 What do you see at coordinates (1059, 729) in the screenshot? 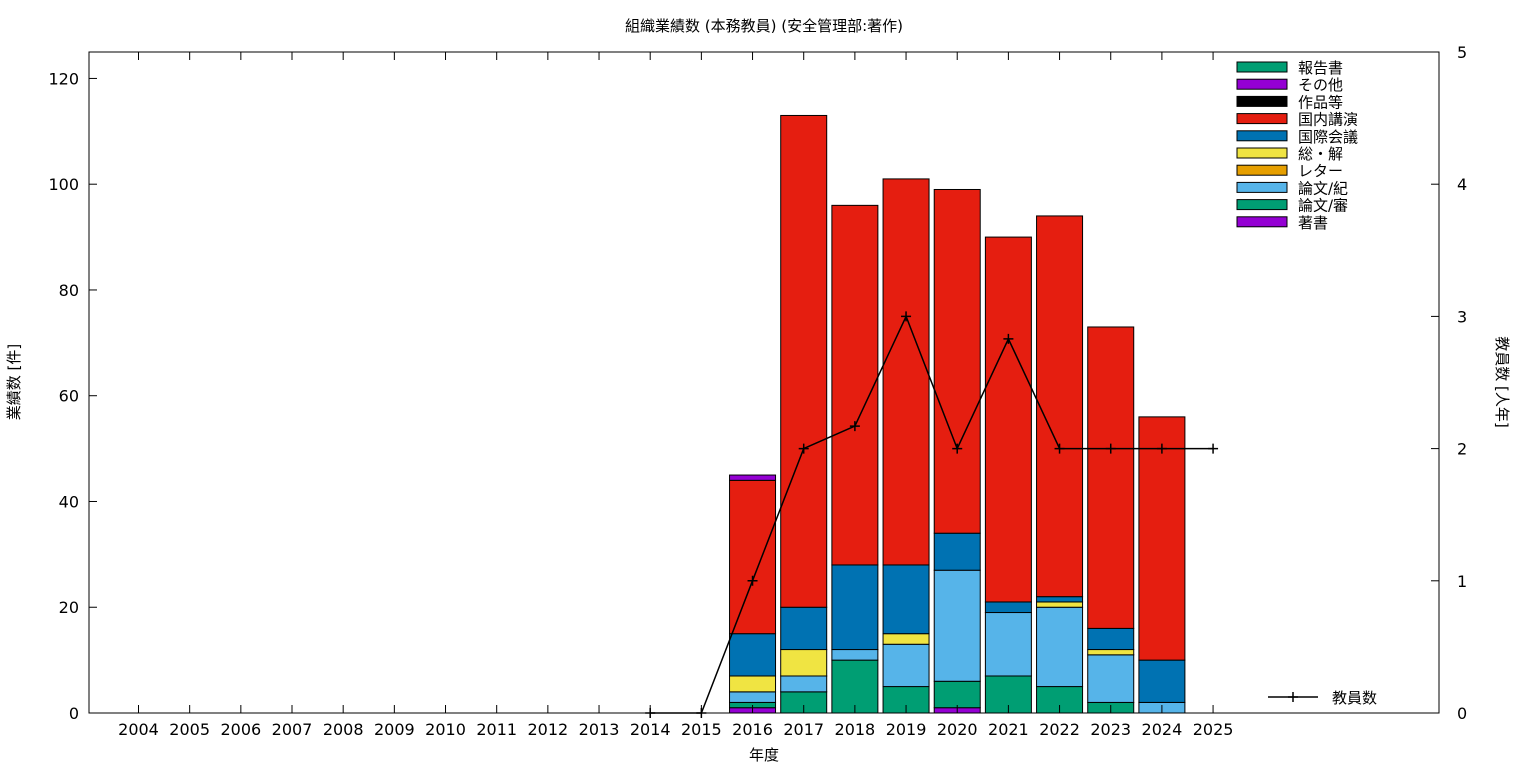
I see `x-tick-label: 2022` at bounding box center [1059, 729].